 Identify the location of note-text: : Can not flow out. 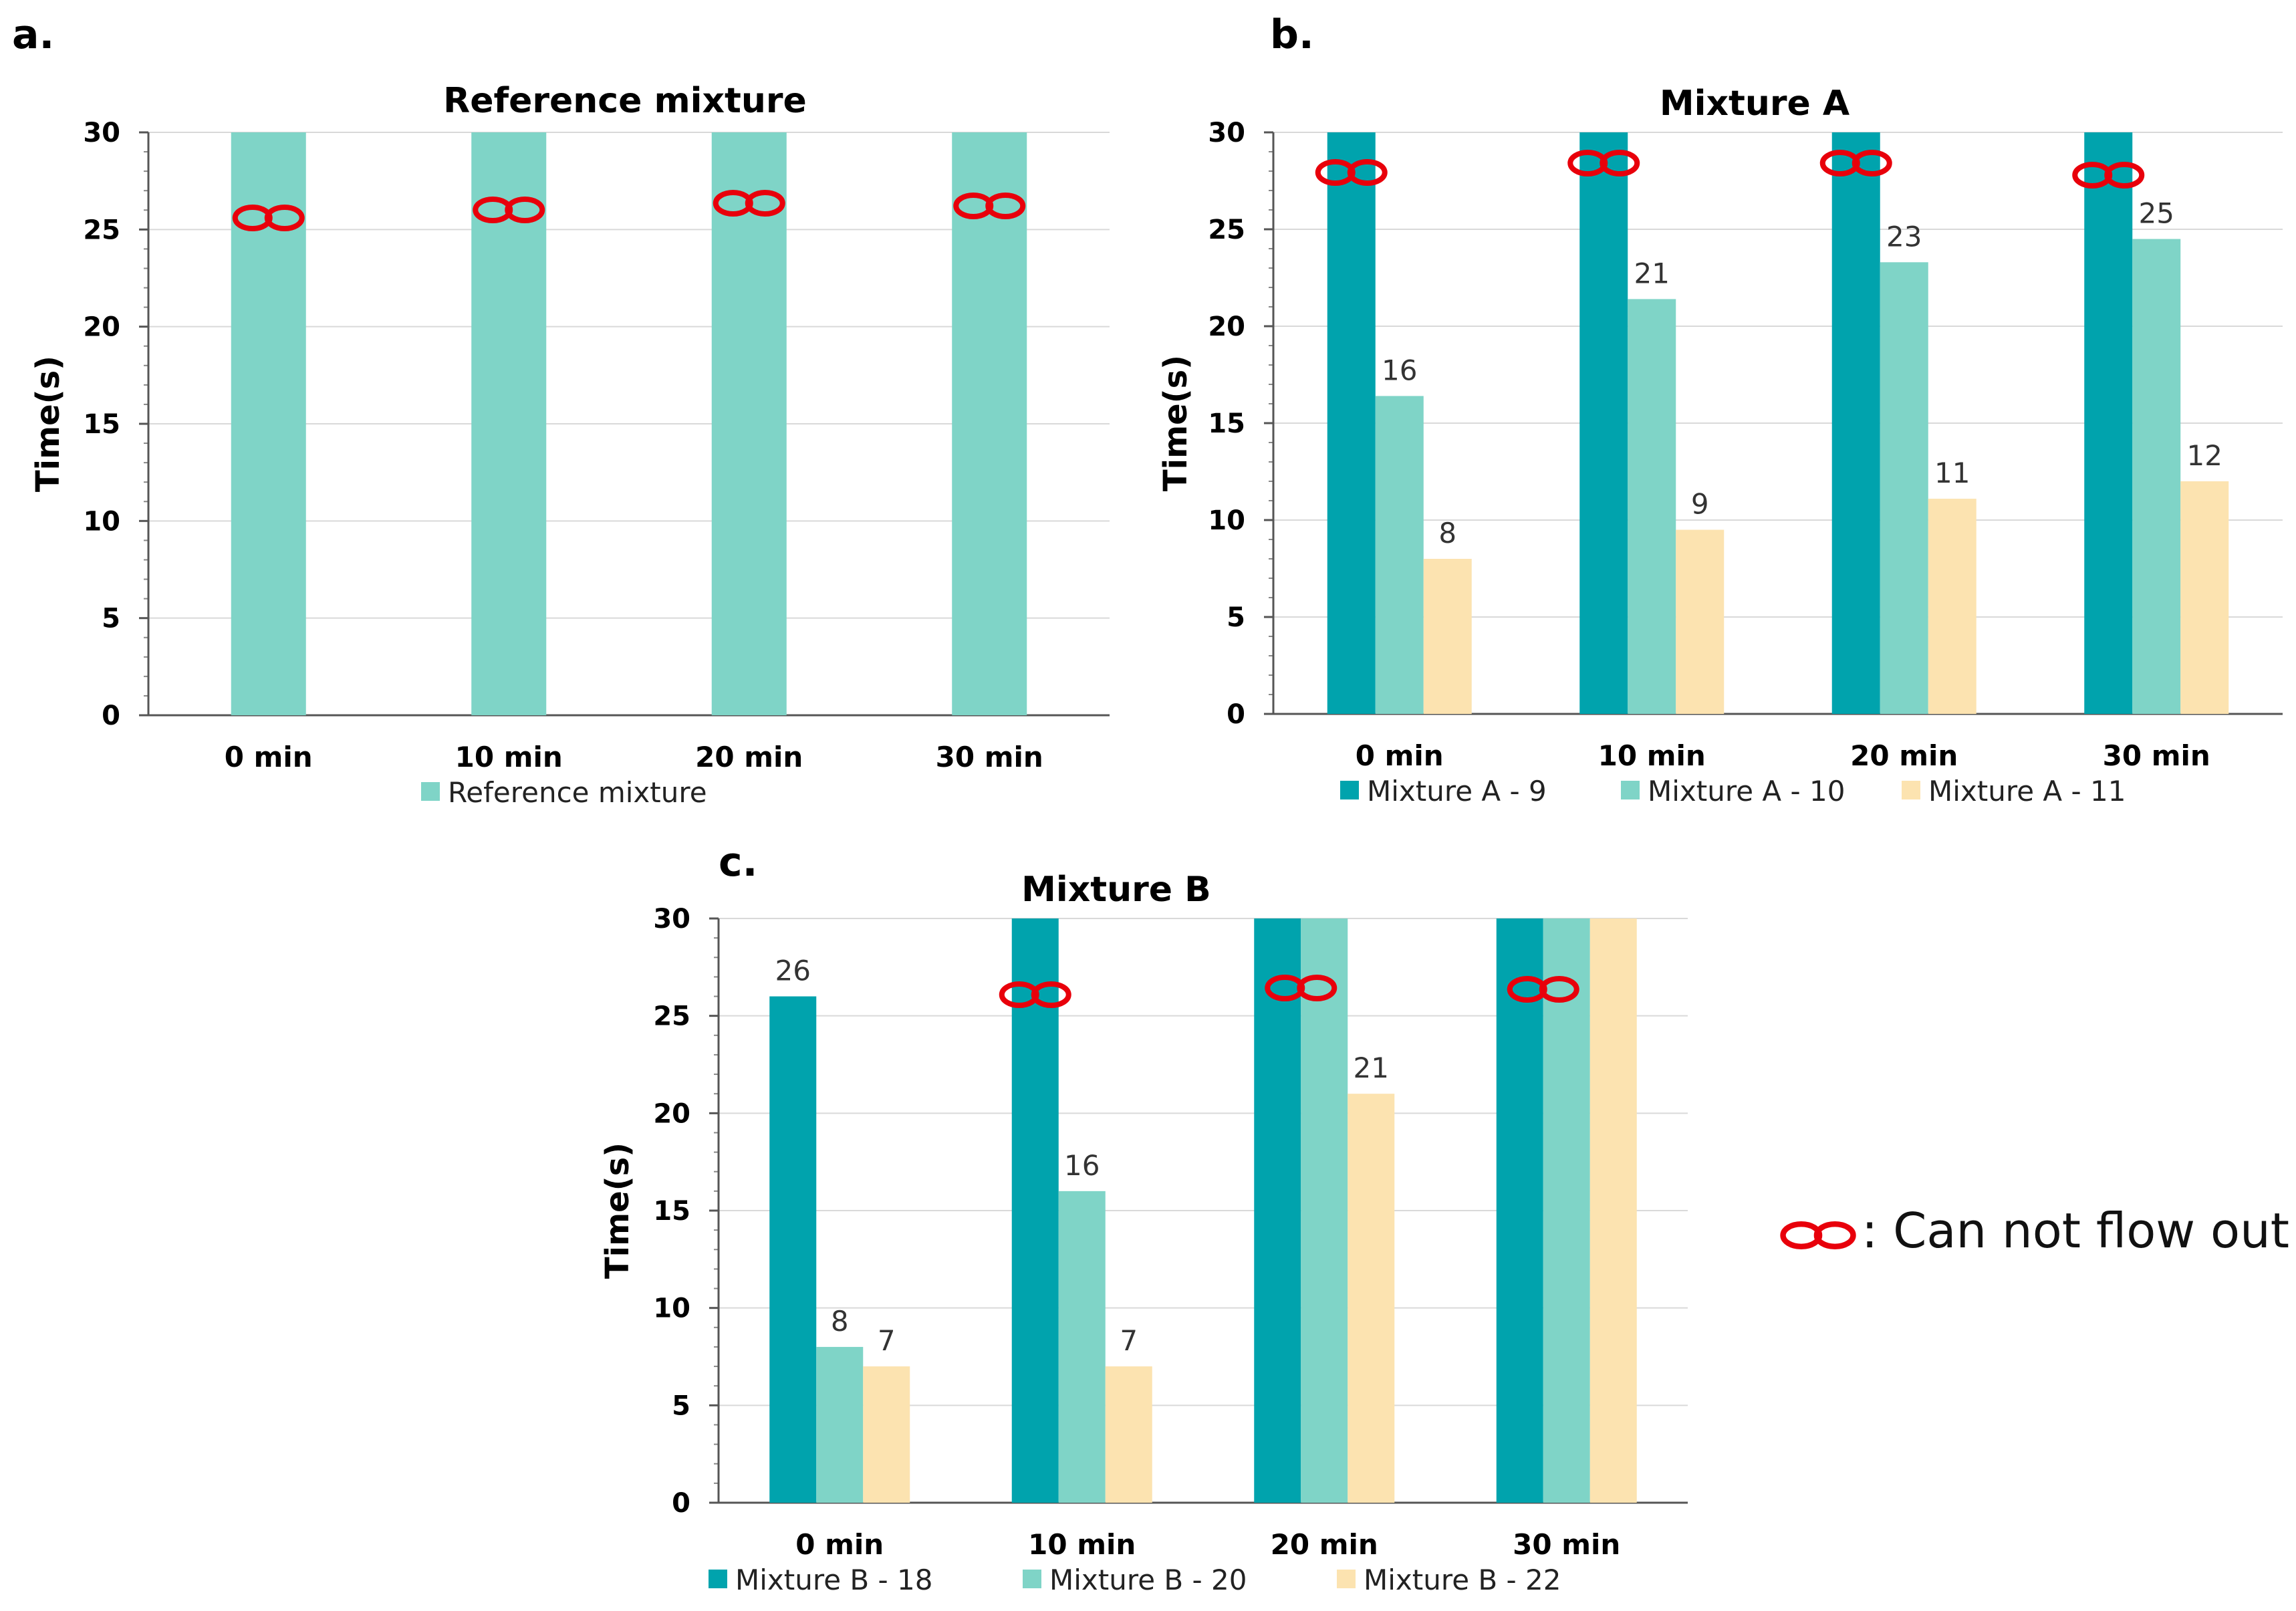
(2075, 1231).